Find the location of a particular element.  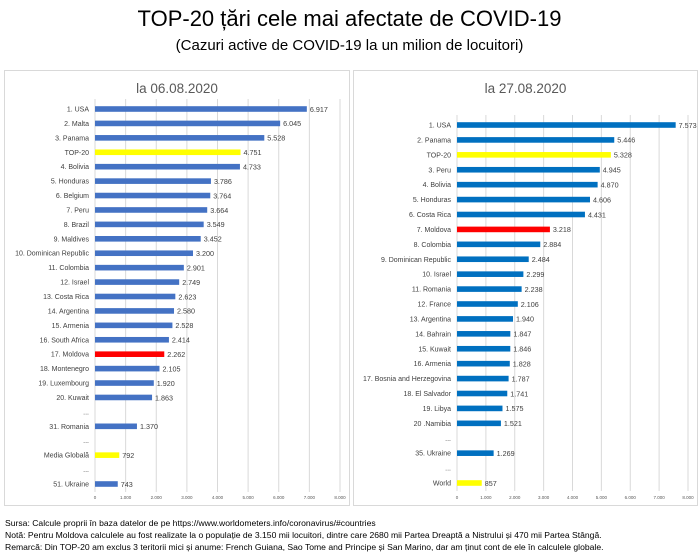

chart-title: la 27.08.2020 is located at coordinates (526, 88).